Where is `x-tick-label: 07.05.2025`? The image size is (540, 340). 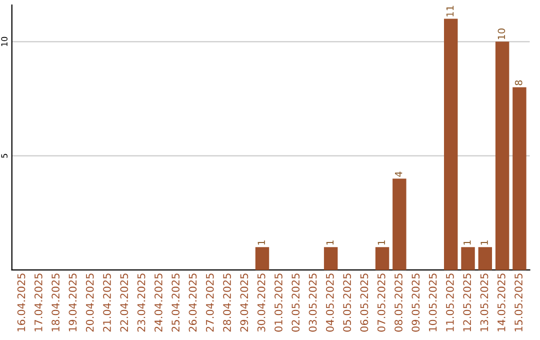 x-tick-label: 07.05.2025 is located at coordinates (381, 303).